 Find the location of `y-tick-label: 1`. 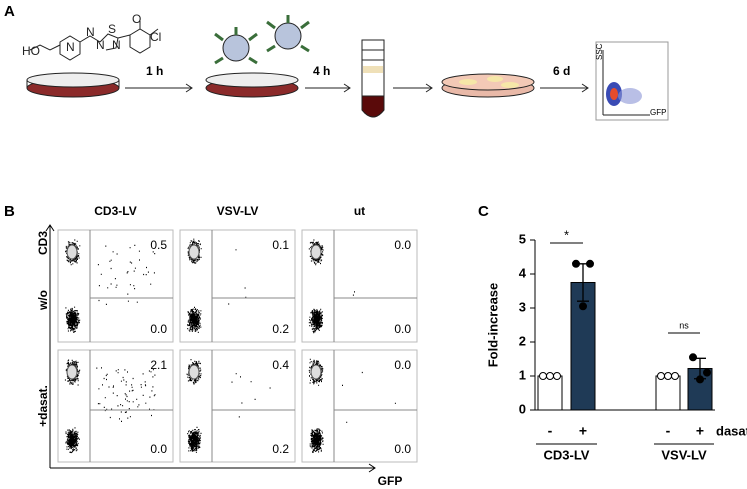

y-tick-label: 1 is located at coordinates (522, 374).